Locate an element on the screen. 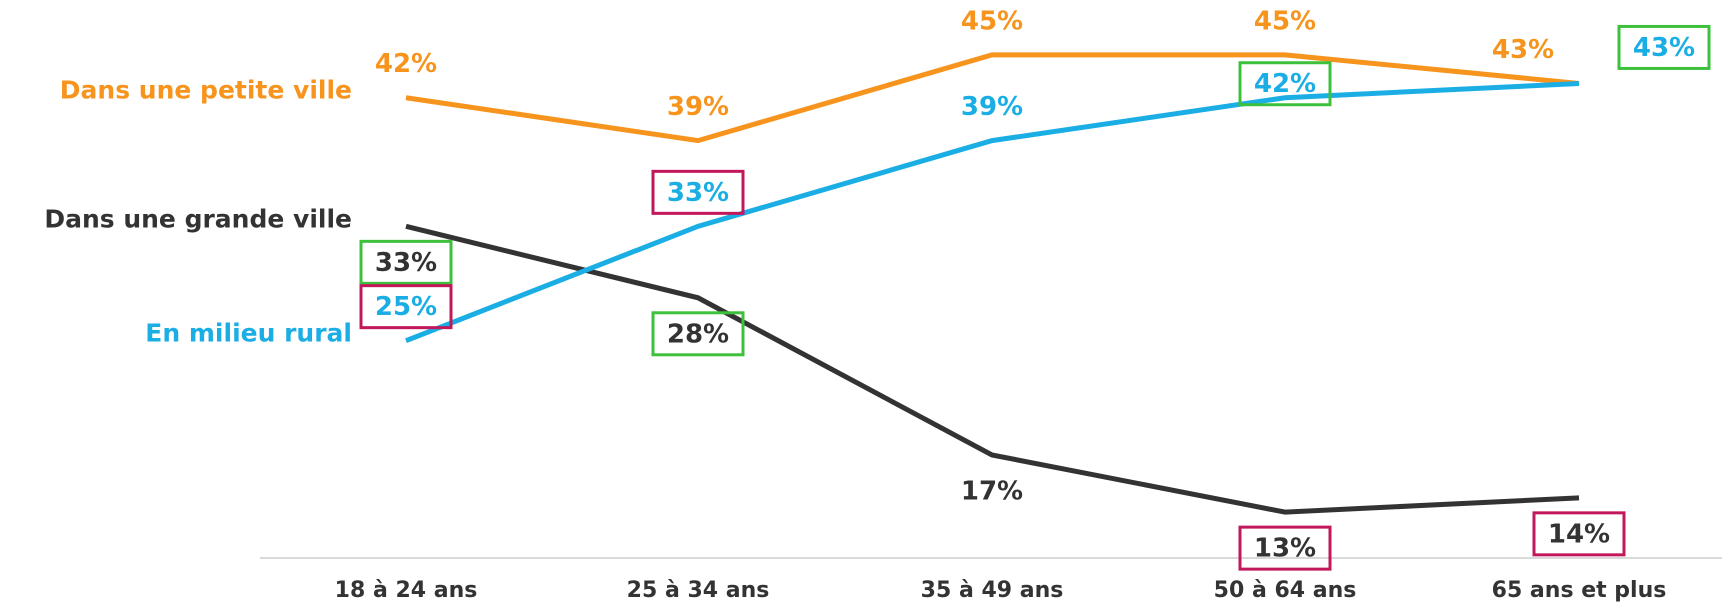 The image size is (1722, 605). series-label: Dans une petite ville is located at coordinates (206, 90).